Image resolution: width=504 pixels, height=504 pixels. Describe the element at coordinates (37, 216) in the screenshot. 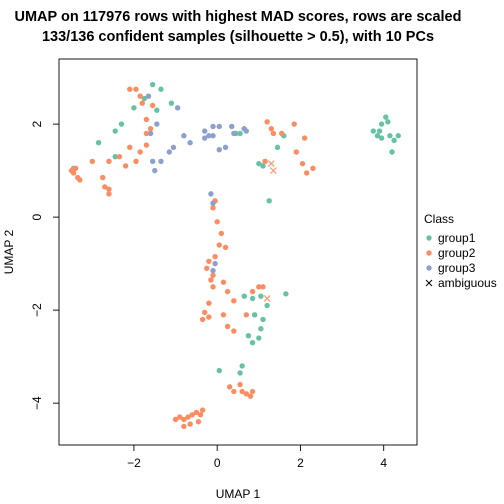

I see `y-tick-label: 0` at that location.